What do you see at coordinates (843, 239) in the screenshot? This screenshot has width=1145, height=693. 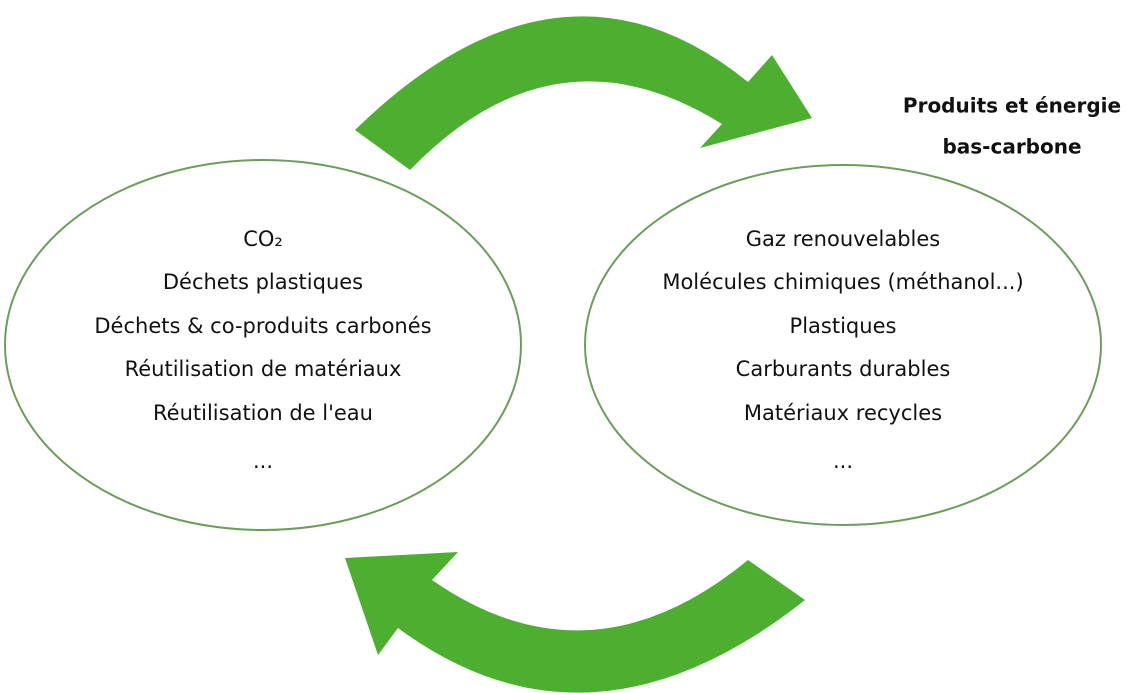 I see `right-item: Gaz renouvelables` at bounding box center [843, 239].